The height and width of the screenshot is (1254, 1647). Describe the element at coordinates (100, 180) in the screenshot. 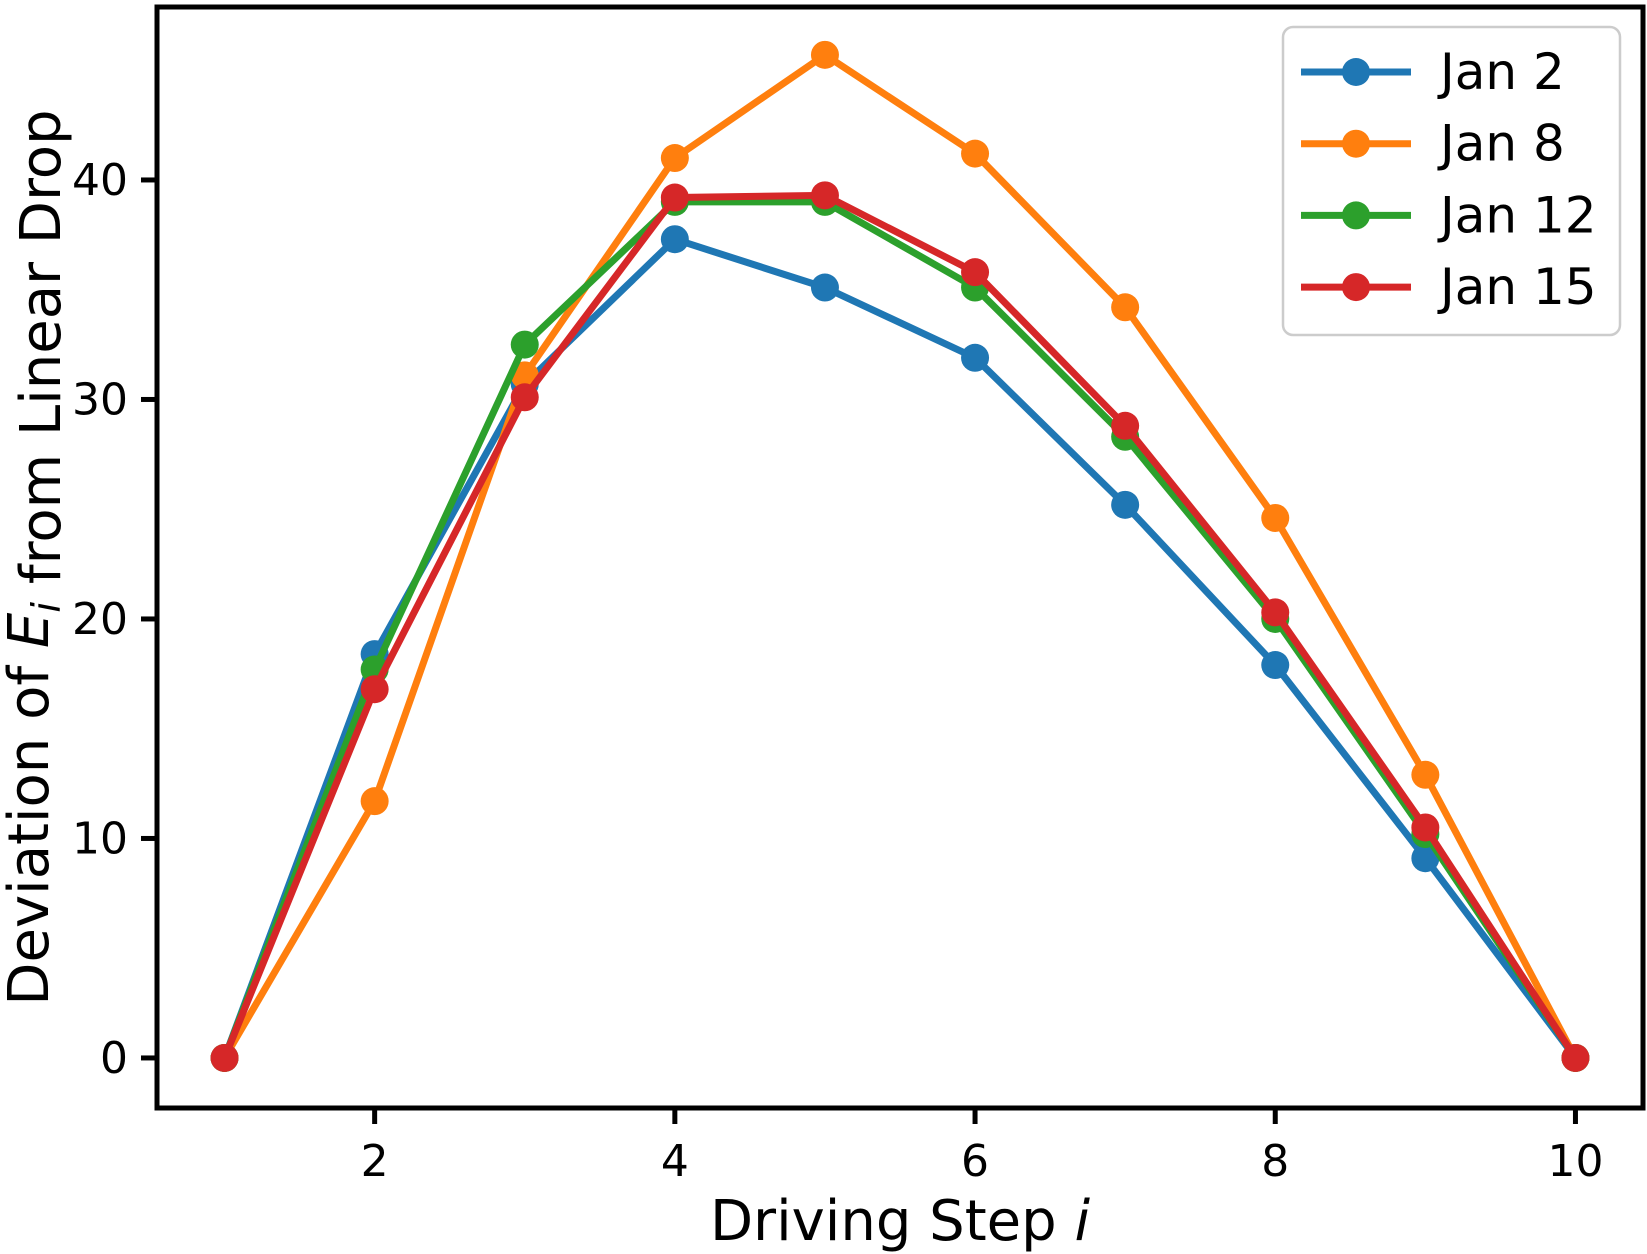

I see `y-tick-label: 40` at that location.